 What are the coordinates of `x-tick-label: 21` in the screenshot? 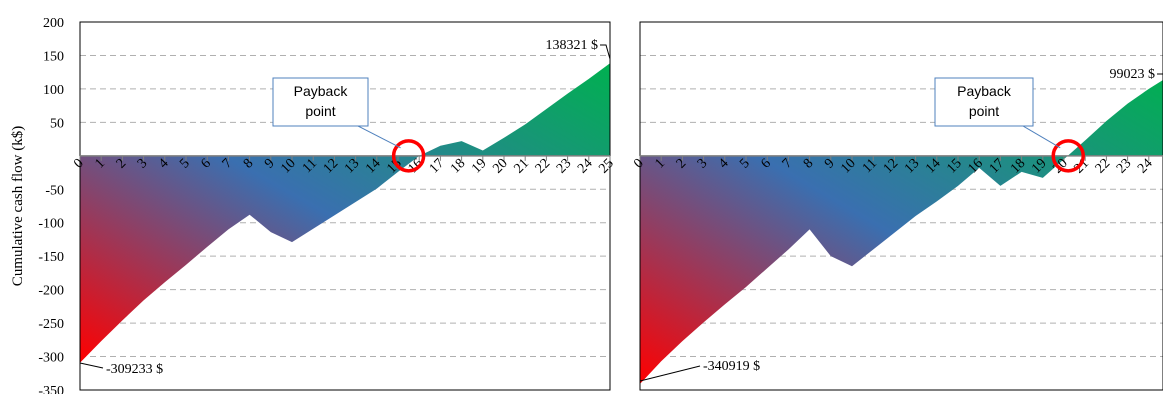 It's located at (522, 166).